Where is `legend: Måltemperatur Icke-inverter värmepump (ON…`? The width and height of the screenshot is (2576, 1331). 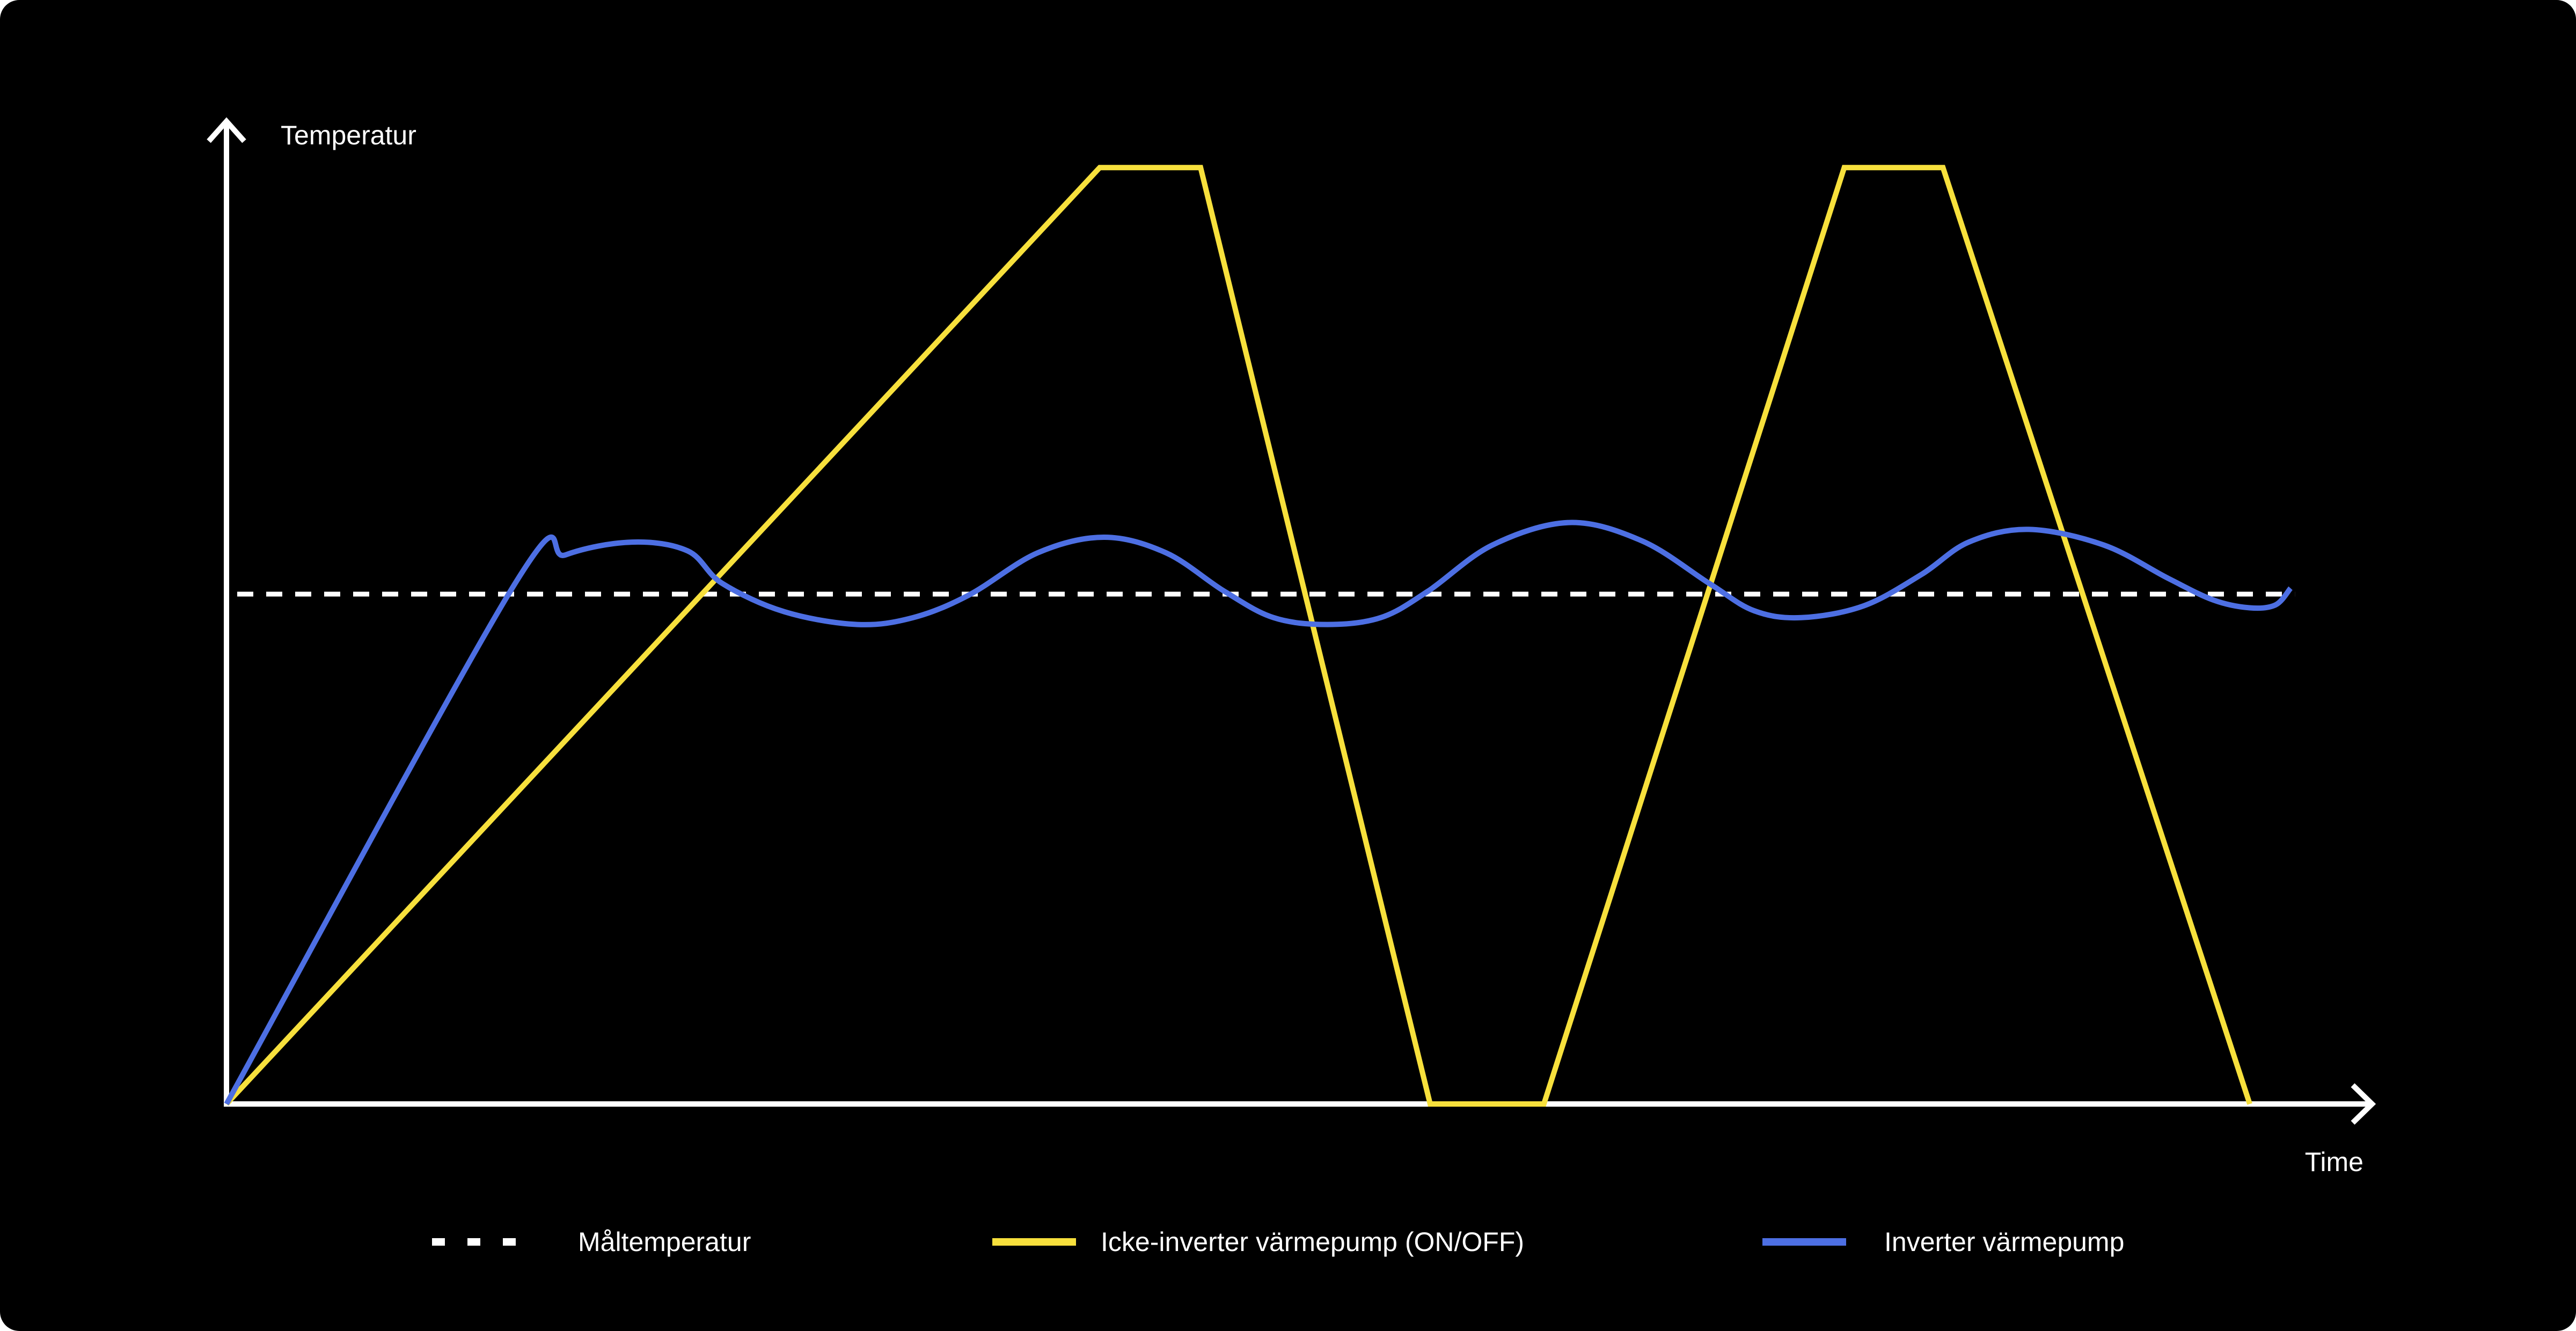 legend: Måltemperatur Icke-inverter värmepump (ON… is located at coordinates (1278, 1242).